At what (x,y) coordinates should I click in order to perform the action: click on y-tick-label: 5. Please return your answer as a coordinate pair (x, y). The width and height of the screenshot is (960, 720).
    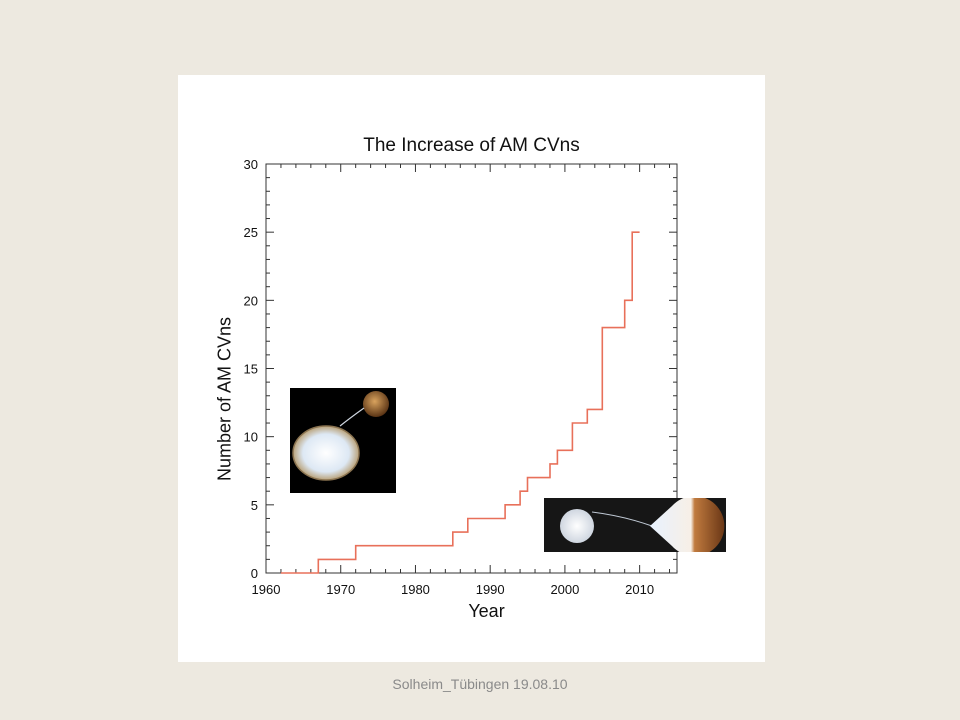
    Looking at the image, I should click on (254, 505).